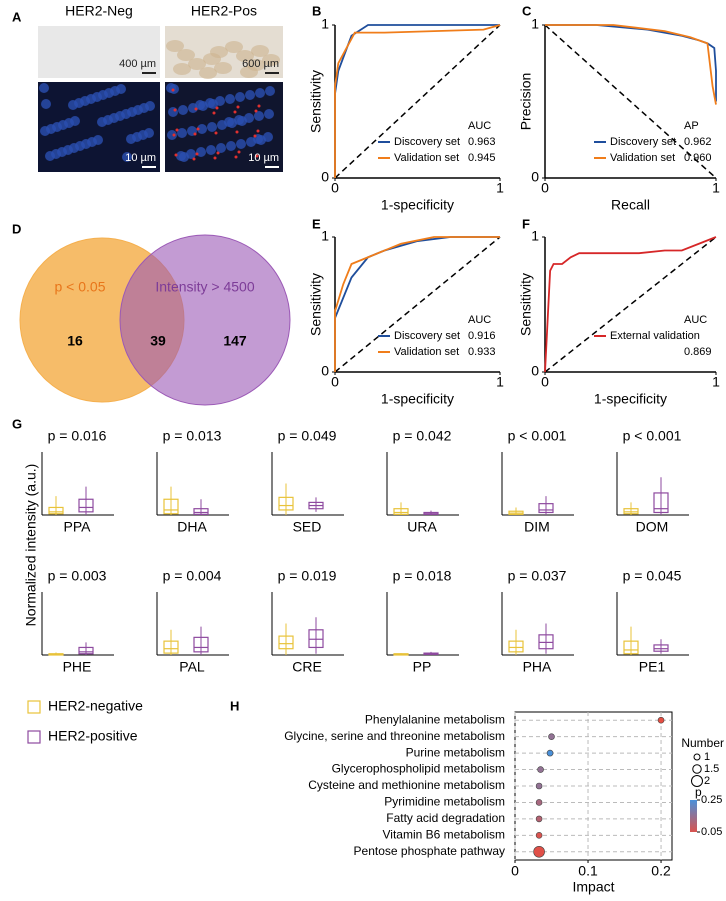 The image size is (726, 901). What do you see at coordinates (537, 576) in the screenshot?
I see `p-value: p = 0.037` at bounding box center [537, 576].